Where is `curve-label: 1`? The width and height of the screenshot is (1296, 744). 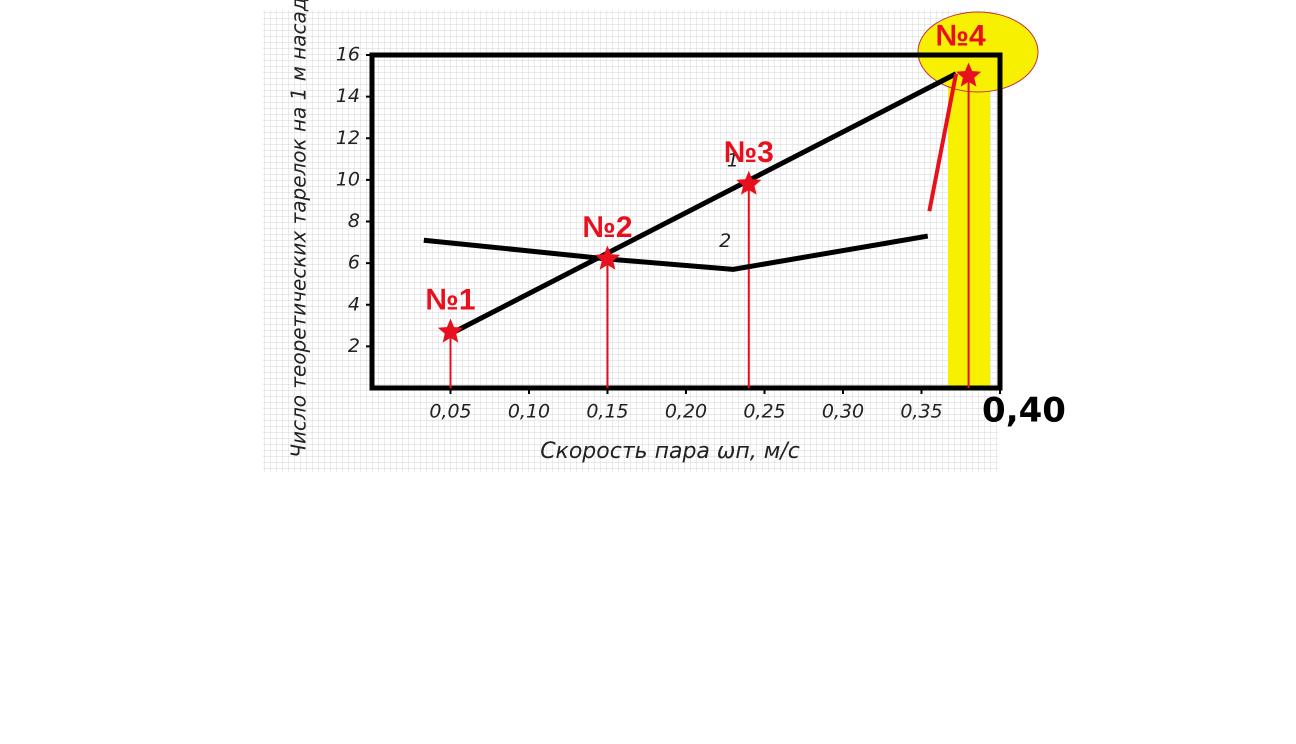 curve-label: 1 is located at coordinates (733, 161).